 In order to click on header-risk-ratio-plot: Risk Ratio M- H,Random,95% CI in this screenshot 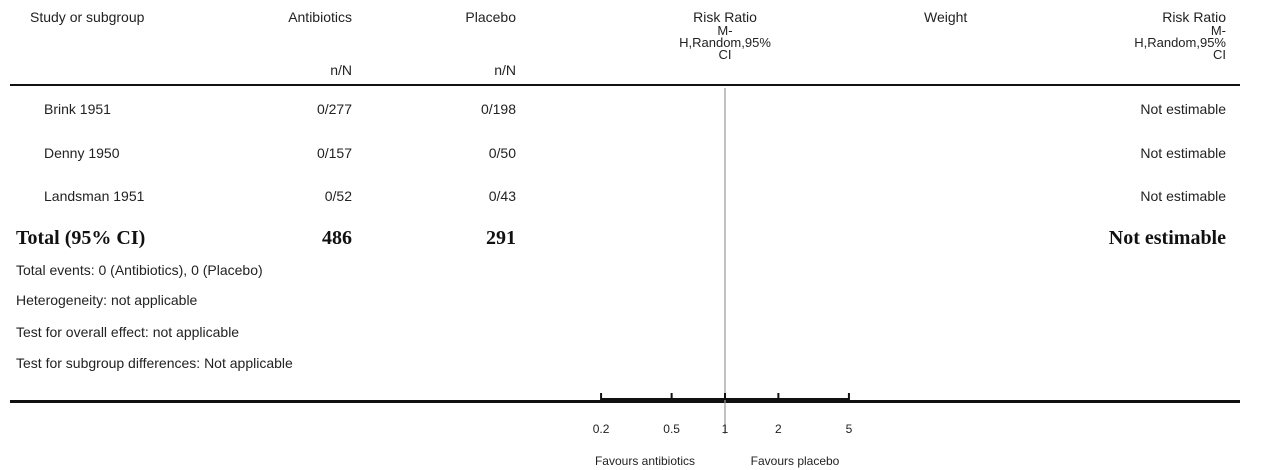, I will do `click(725, 35)`.